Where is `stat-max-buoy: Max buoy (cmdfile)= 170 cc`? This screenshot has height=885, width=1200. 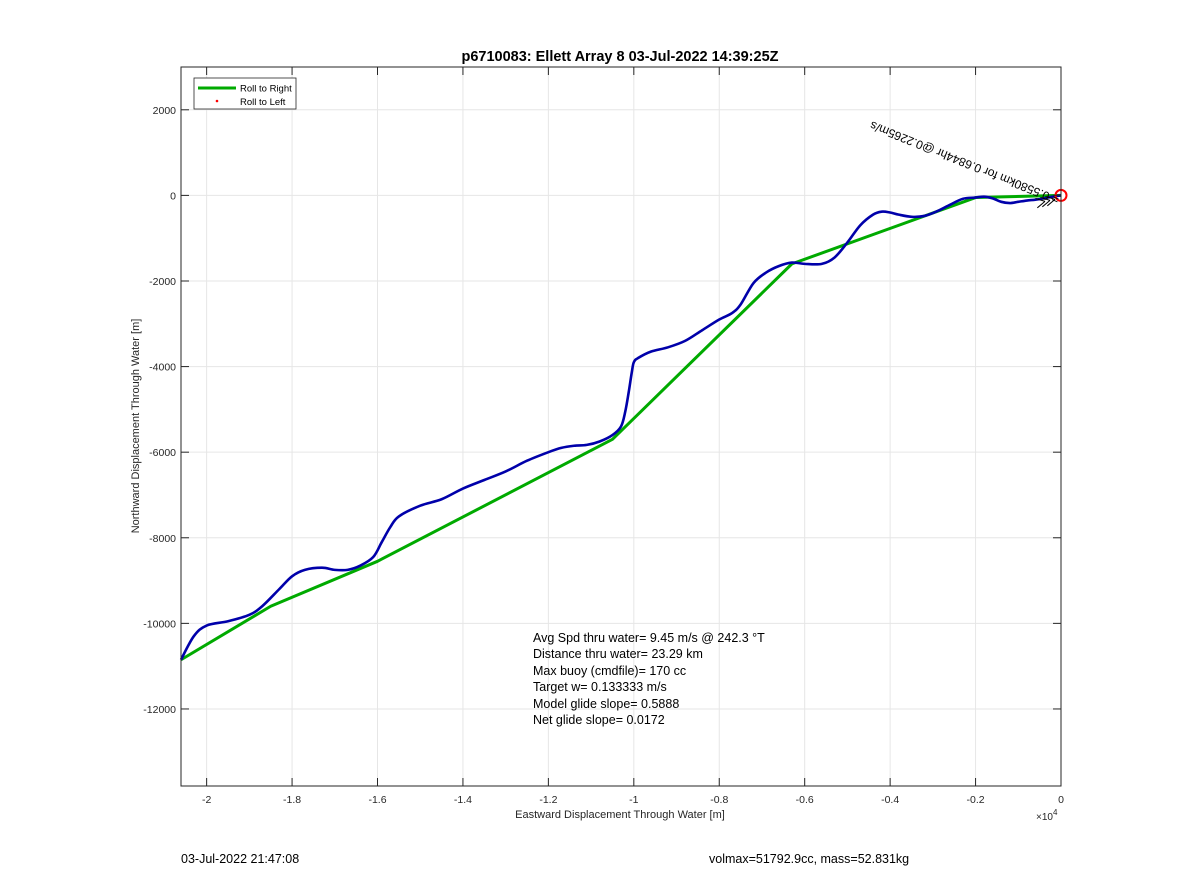
stat-max-buoy: Max buoy (cmdfile)= 170 cc is located at coordinates (610, 670).